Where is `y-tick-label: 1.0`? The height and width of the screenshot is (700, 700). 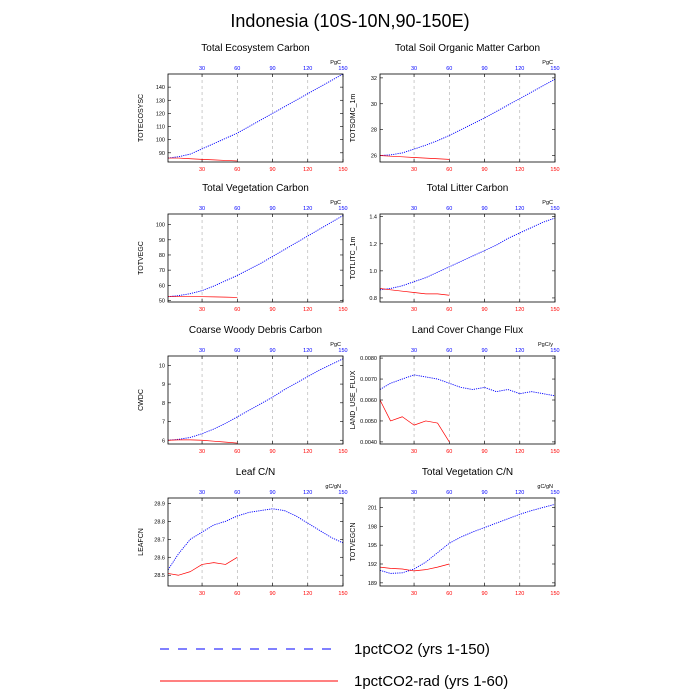
y-tick-label: 1.0 is located at coordinates (373, 272).